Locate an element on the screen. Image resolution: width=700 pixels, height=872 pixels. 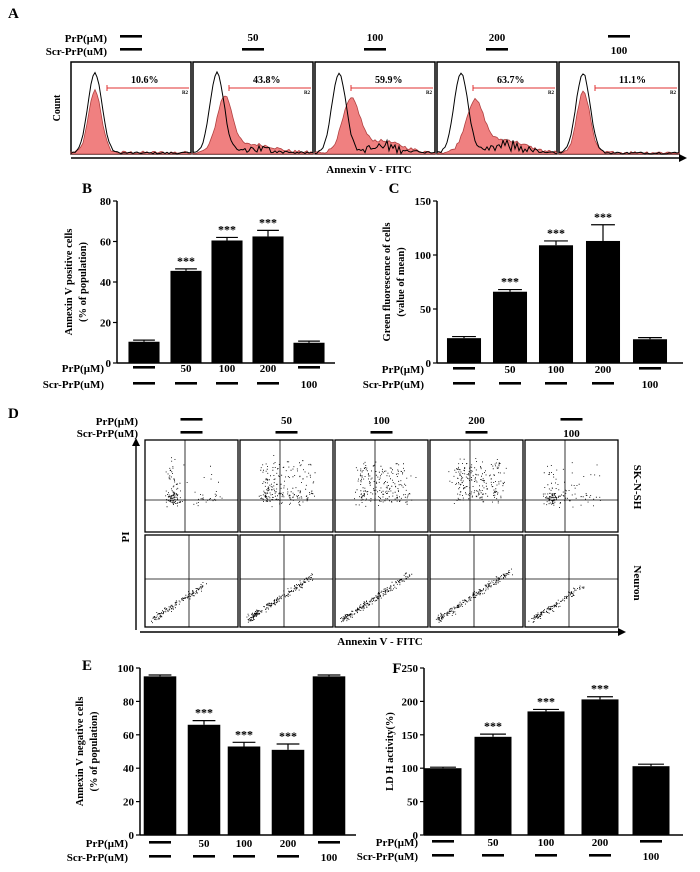
panel-f-letter: F is located at coordinates (396, 669).